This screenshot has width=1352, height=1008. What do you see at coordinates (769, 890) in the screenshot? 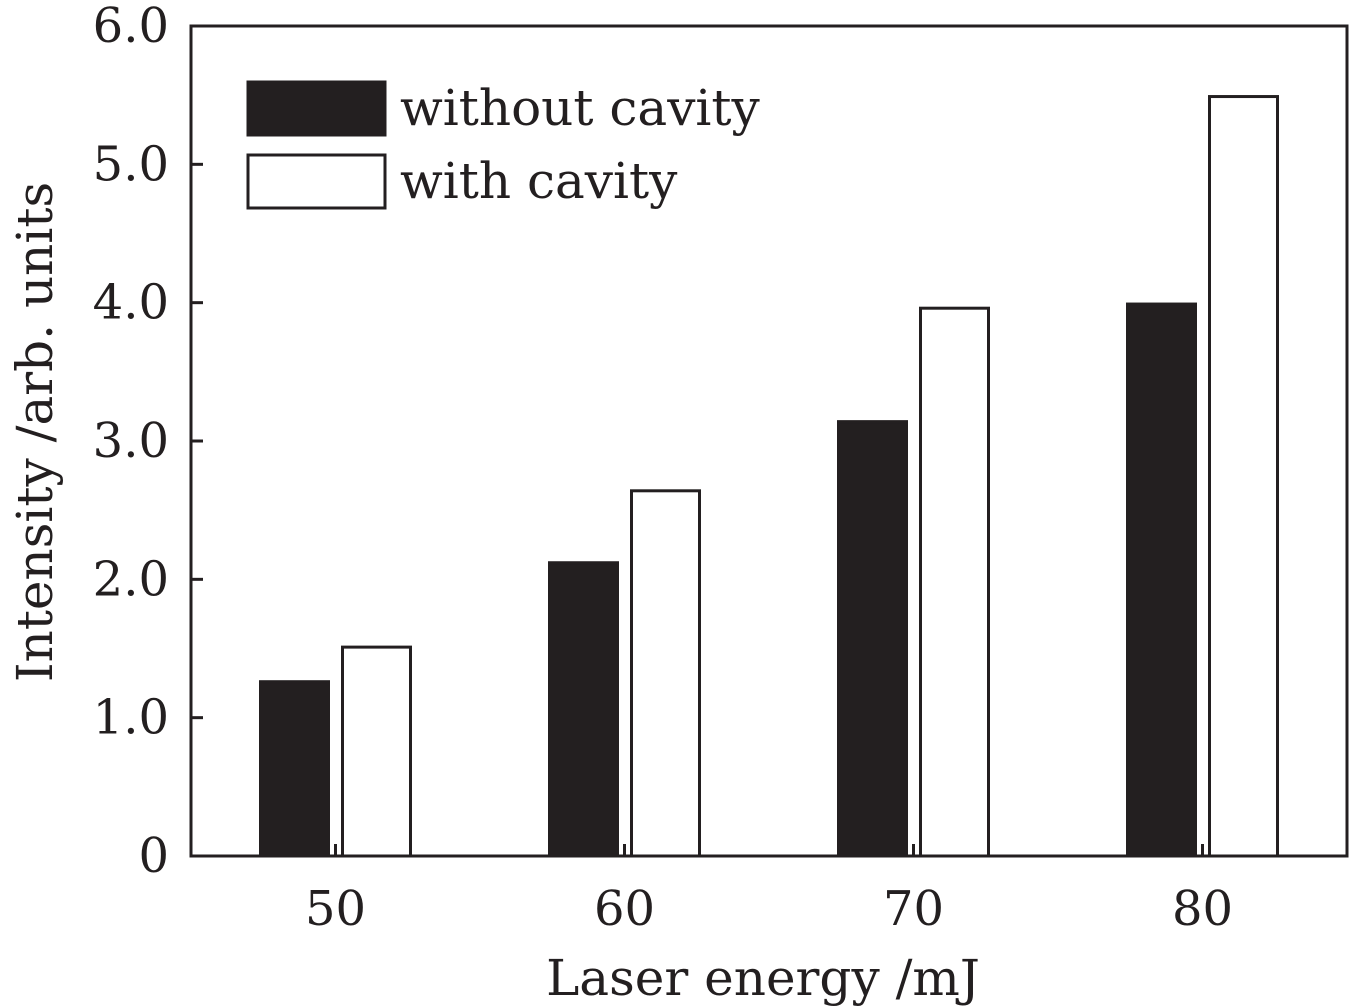
I see `x-axis: 50 60 70 80` at bounding box center [769, 890].